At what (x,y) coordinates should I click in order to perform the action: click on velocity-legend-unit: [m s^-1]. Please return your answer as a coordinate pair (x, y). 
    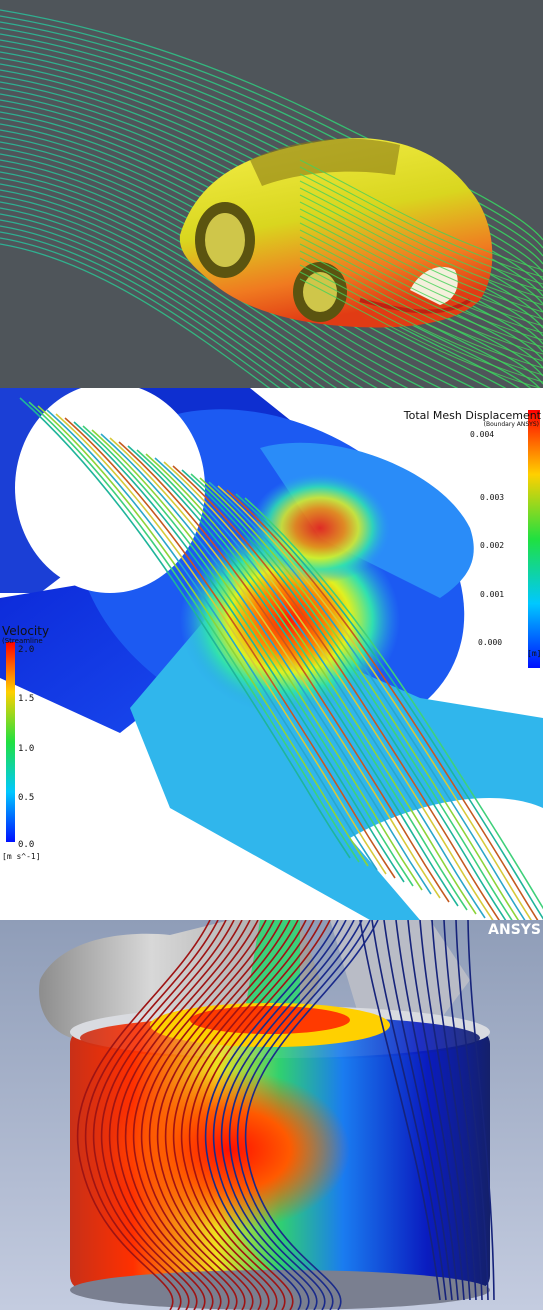
    Looking at the image, I should click on (21, 856).